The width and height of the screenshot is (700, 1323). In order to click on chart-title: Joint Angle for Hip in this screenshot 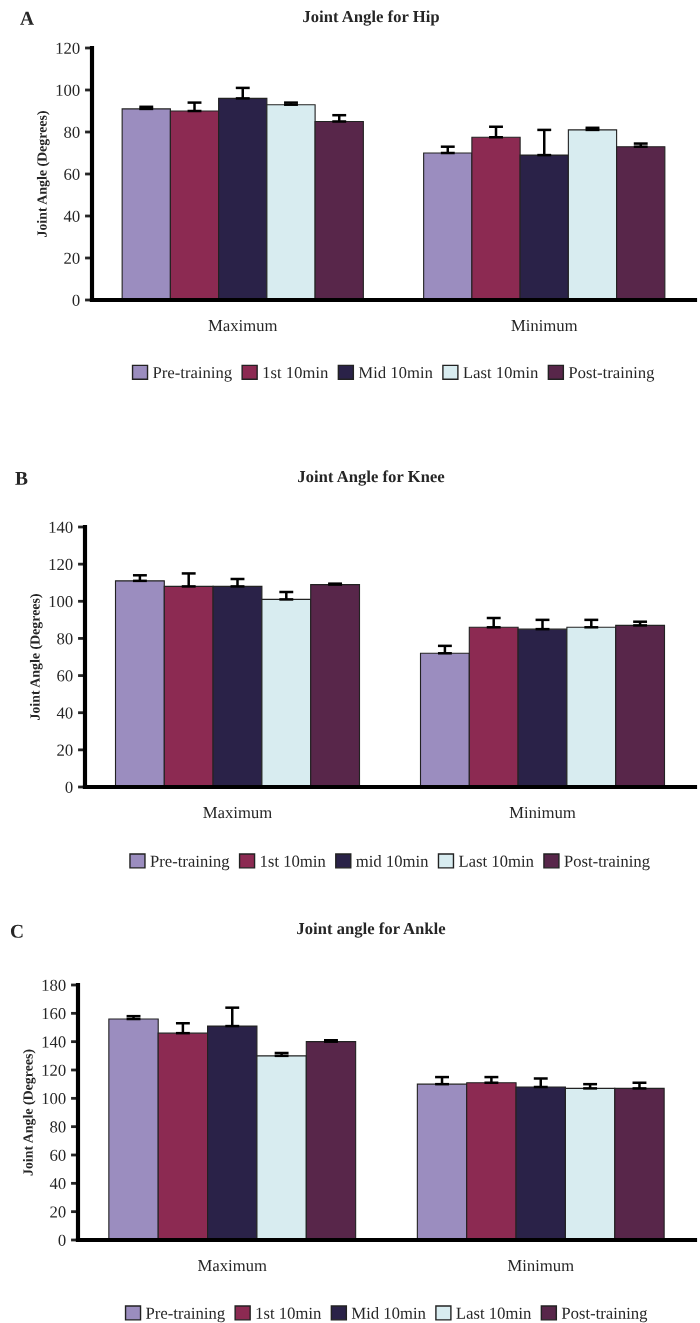, I will do `click(371, 18)`.